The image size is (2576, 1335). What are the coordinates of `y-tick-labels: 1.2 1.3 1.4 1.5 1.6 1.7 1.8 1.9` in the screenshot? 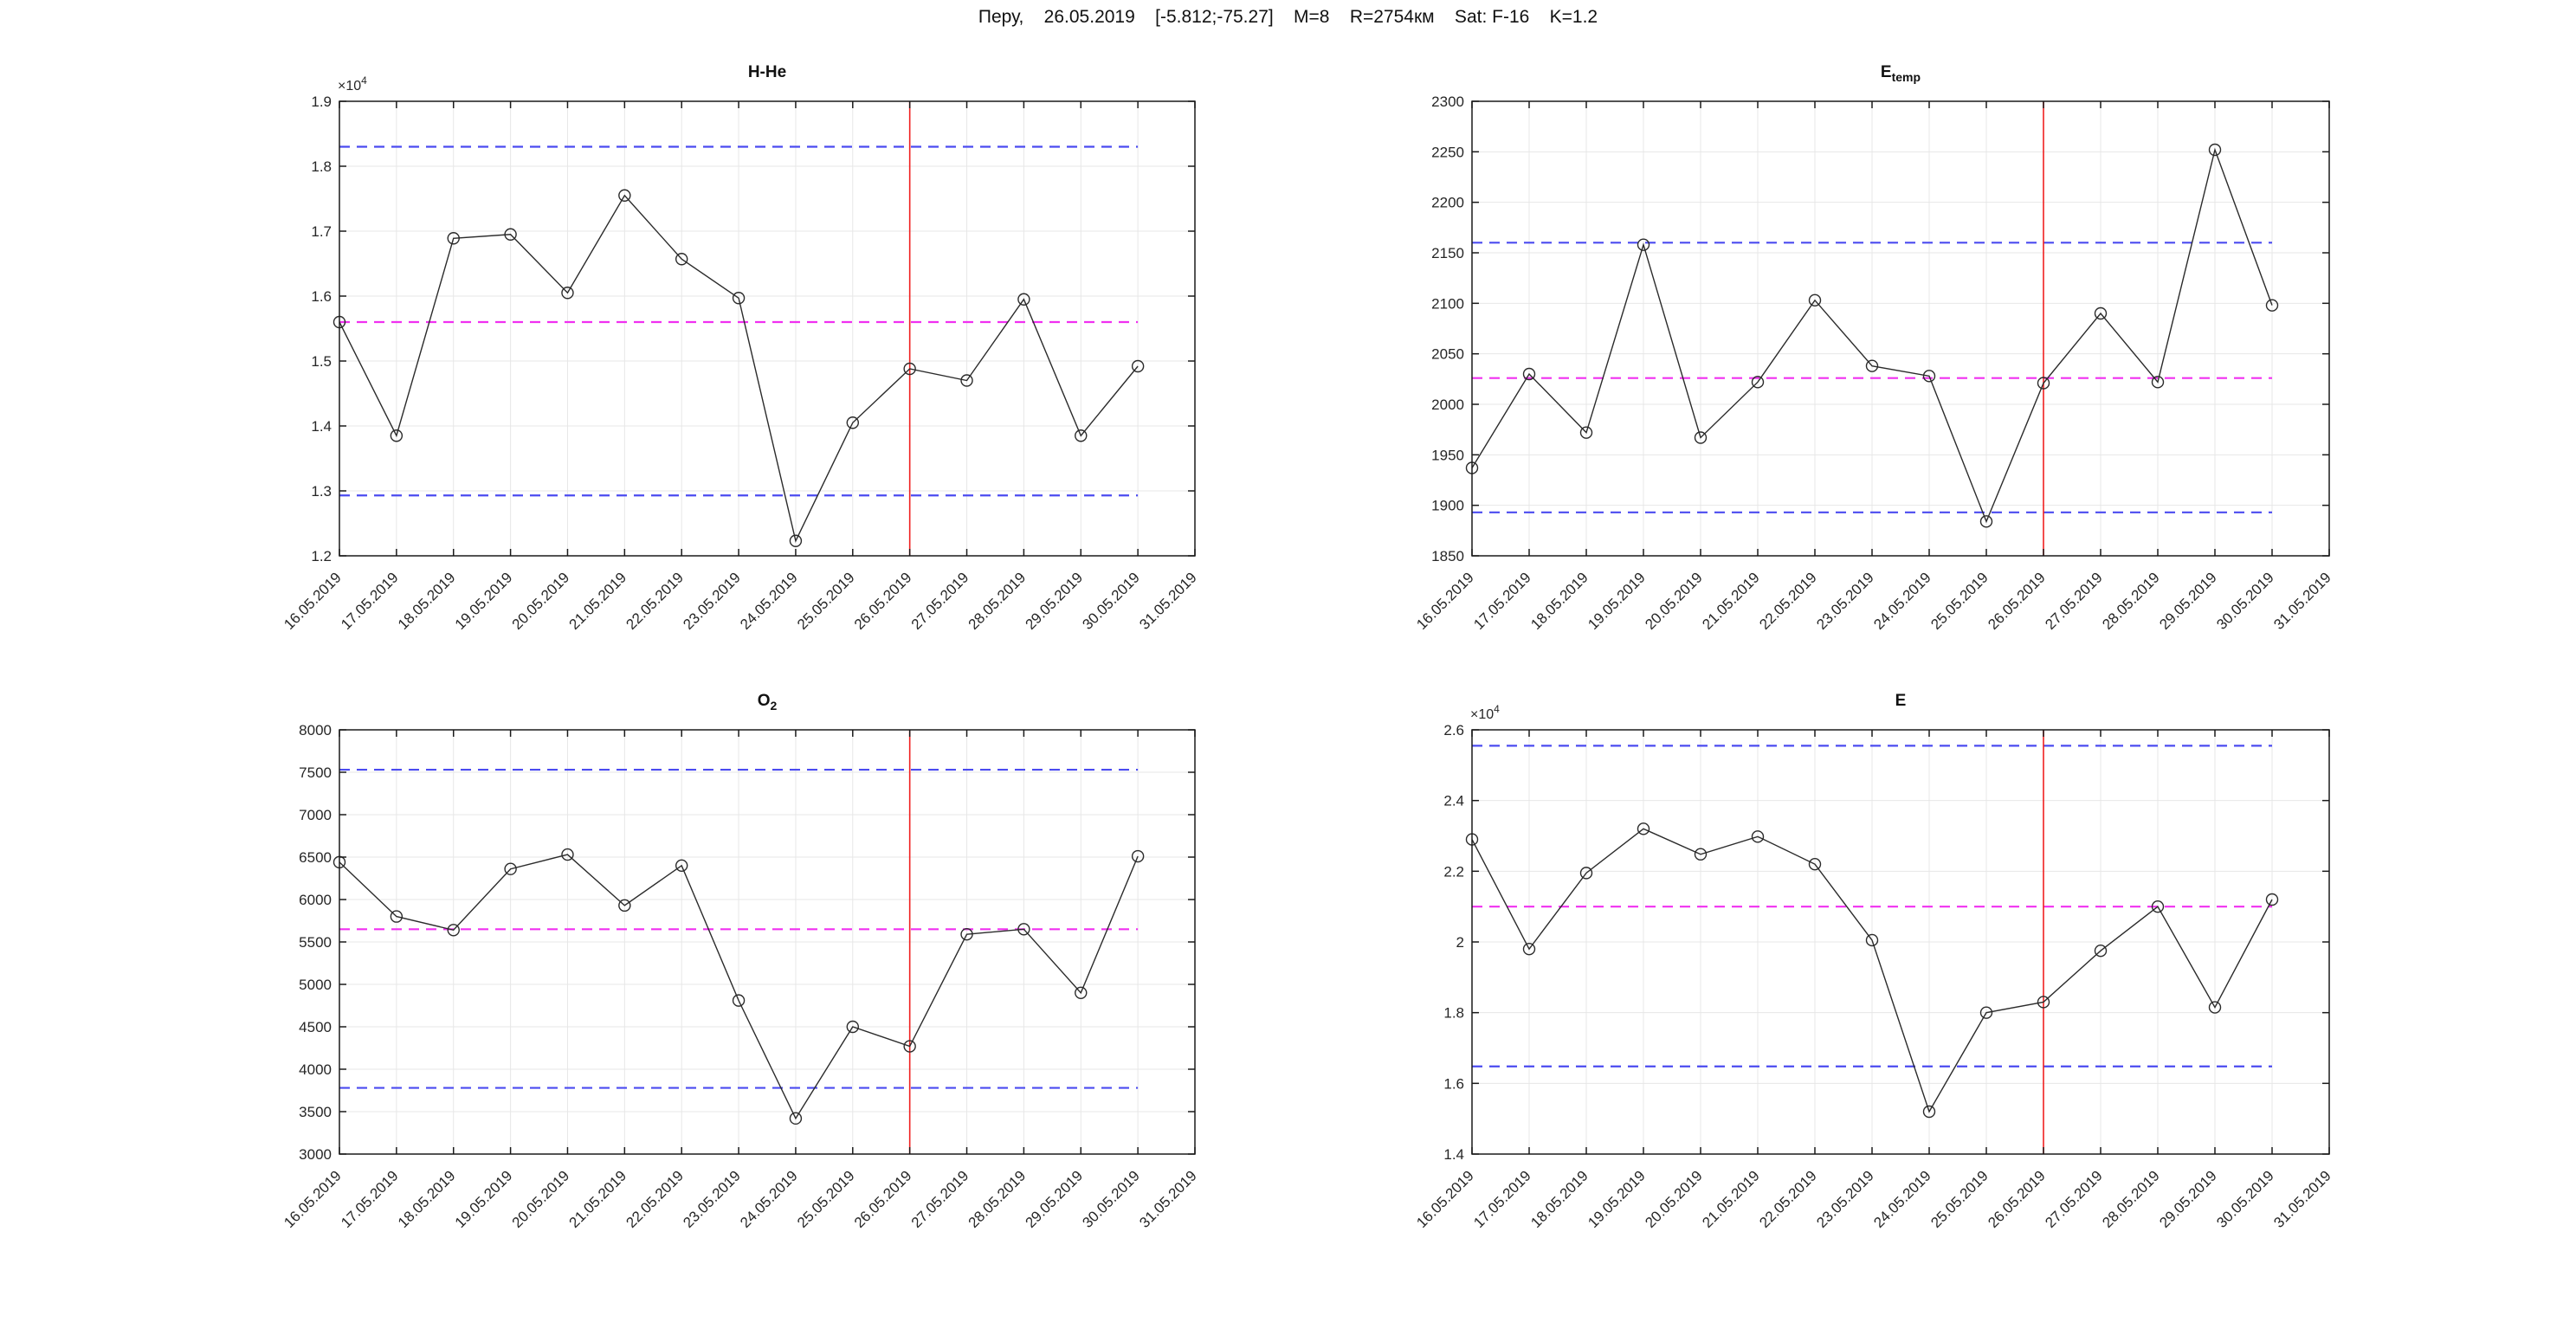 It's located at (321, 329).